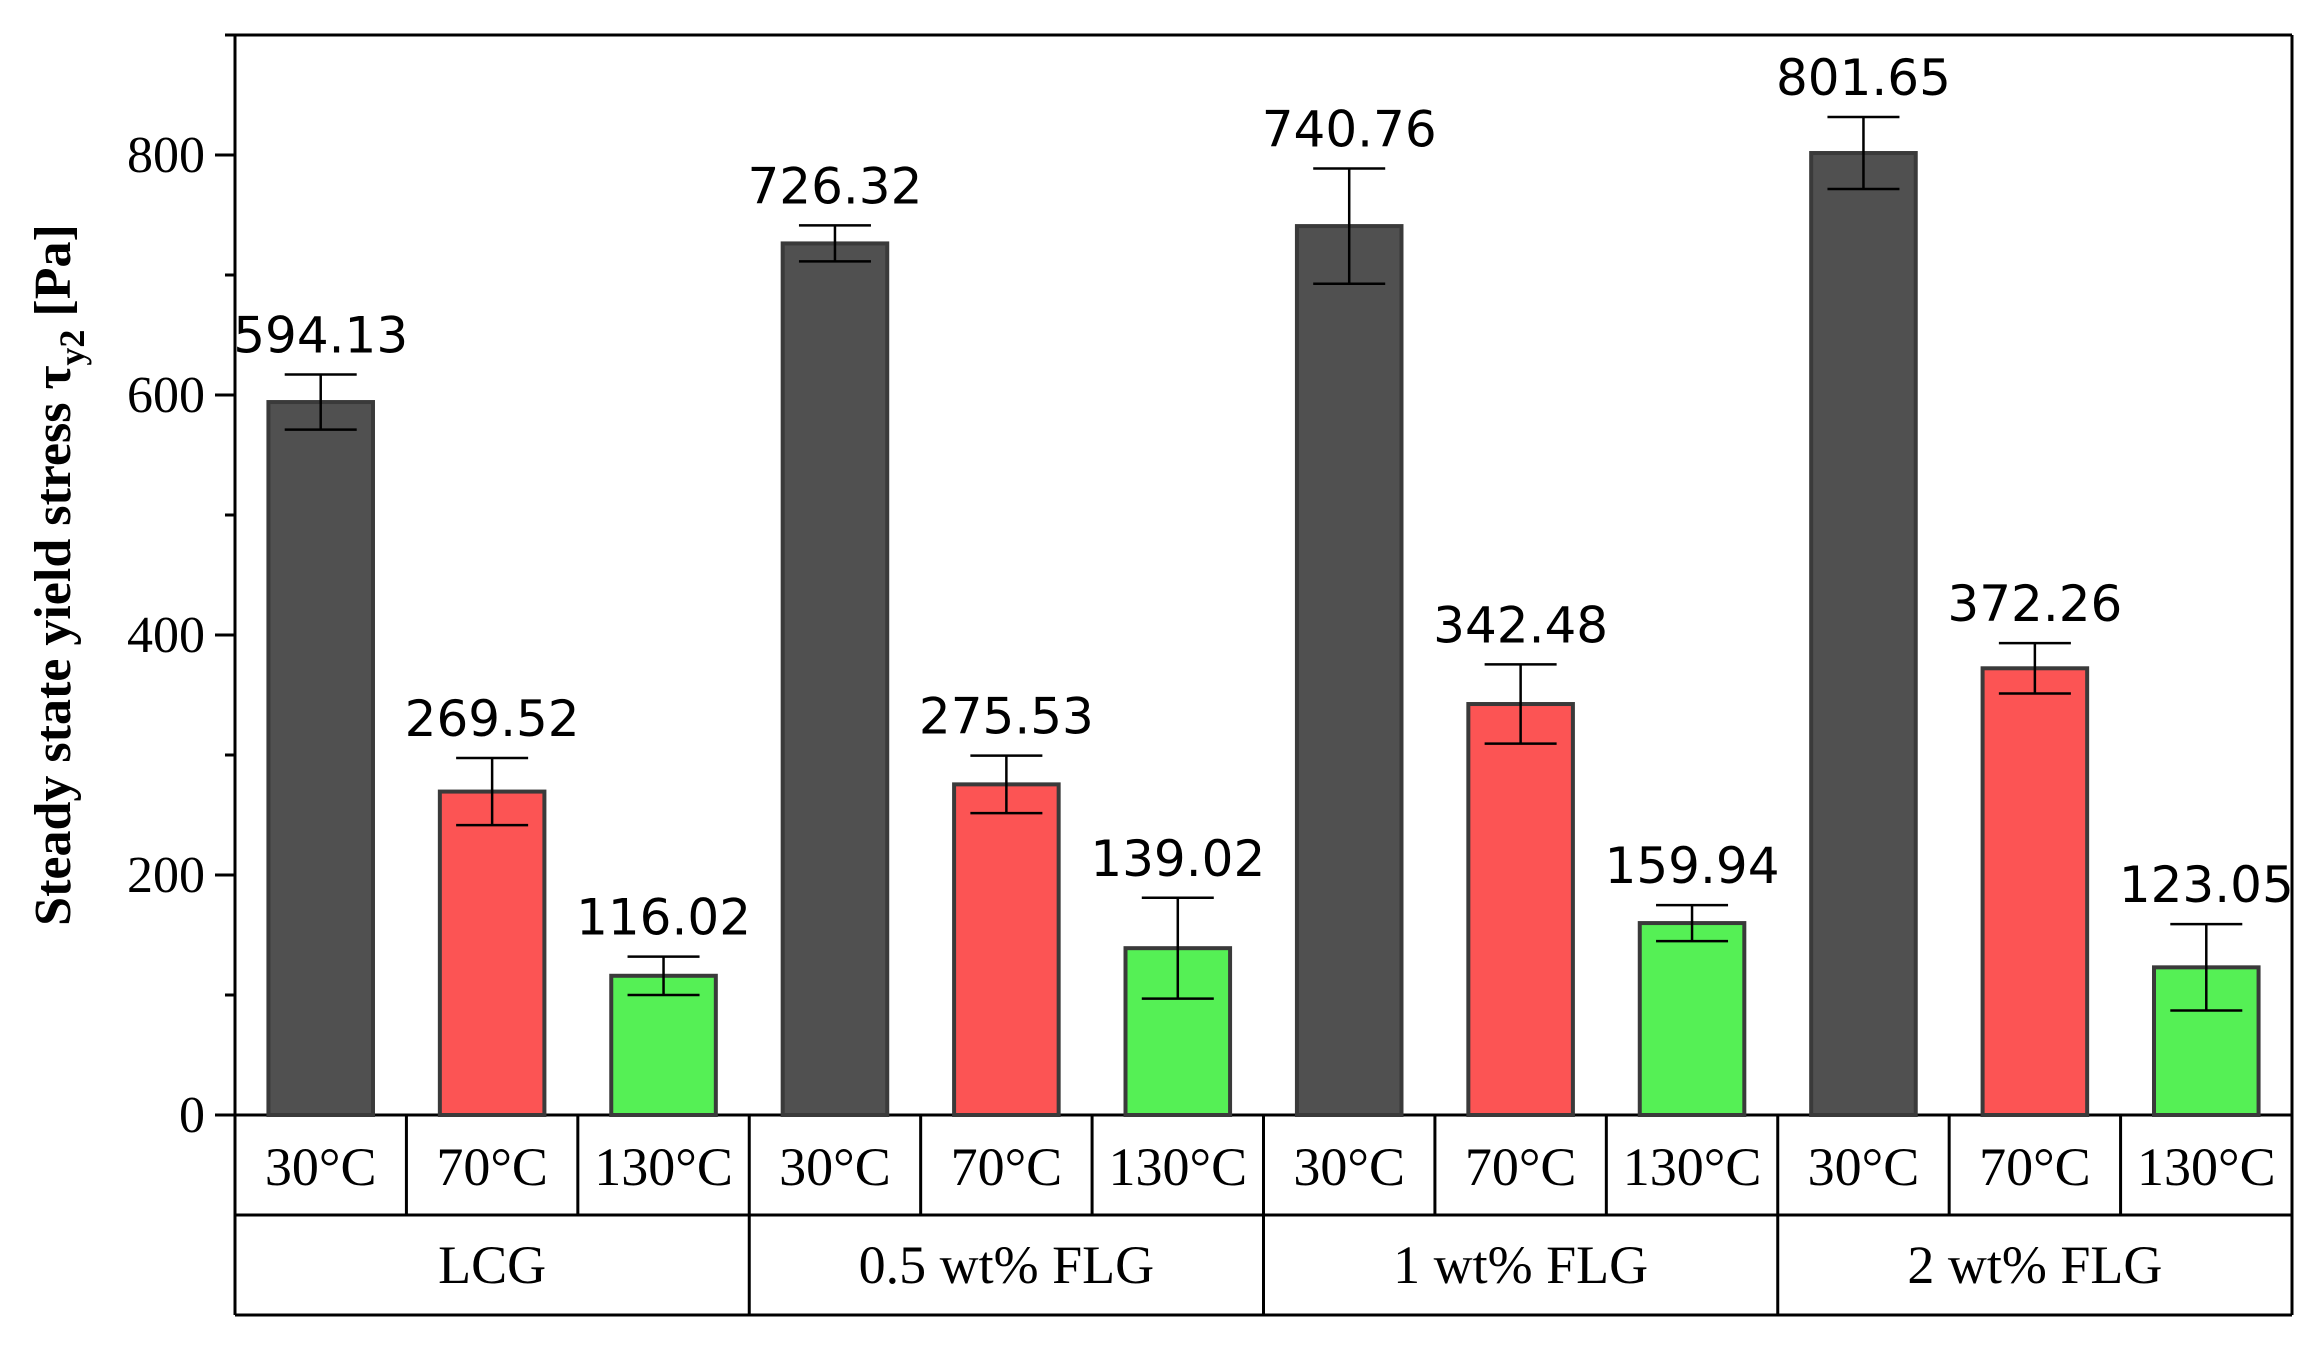  Describe the element at coordinates (320, 335) in the screenshot. I see `data-label: 594.13` at that location.